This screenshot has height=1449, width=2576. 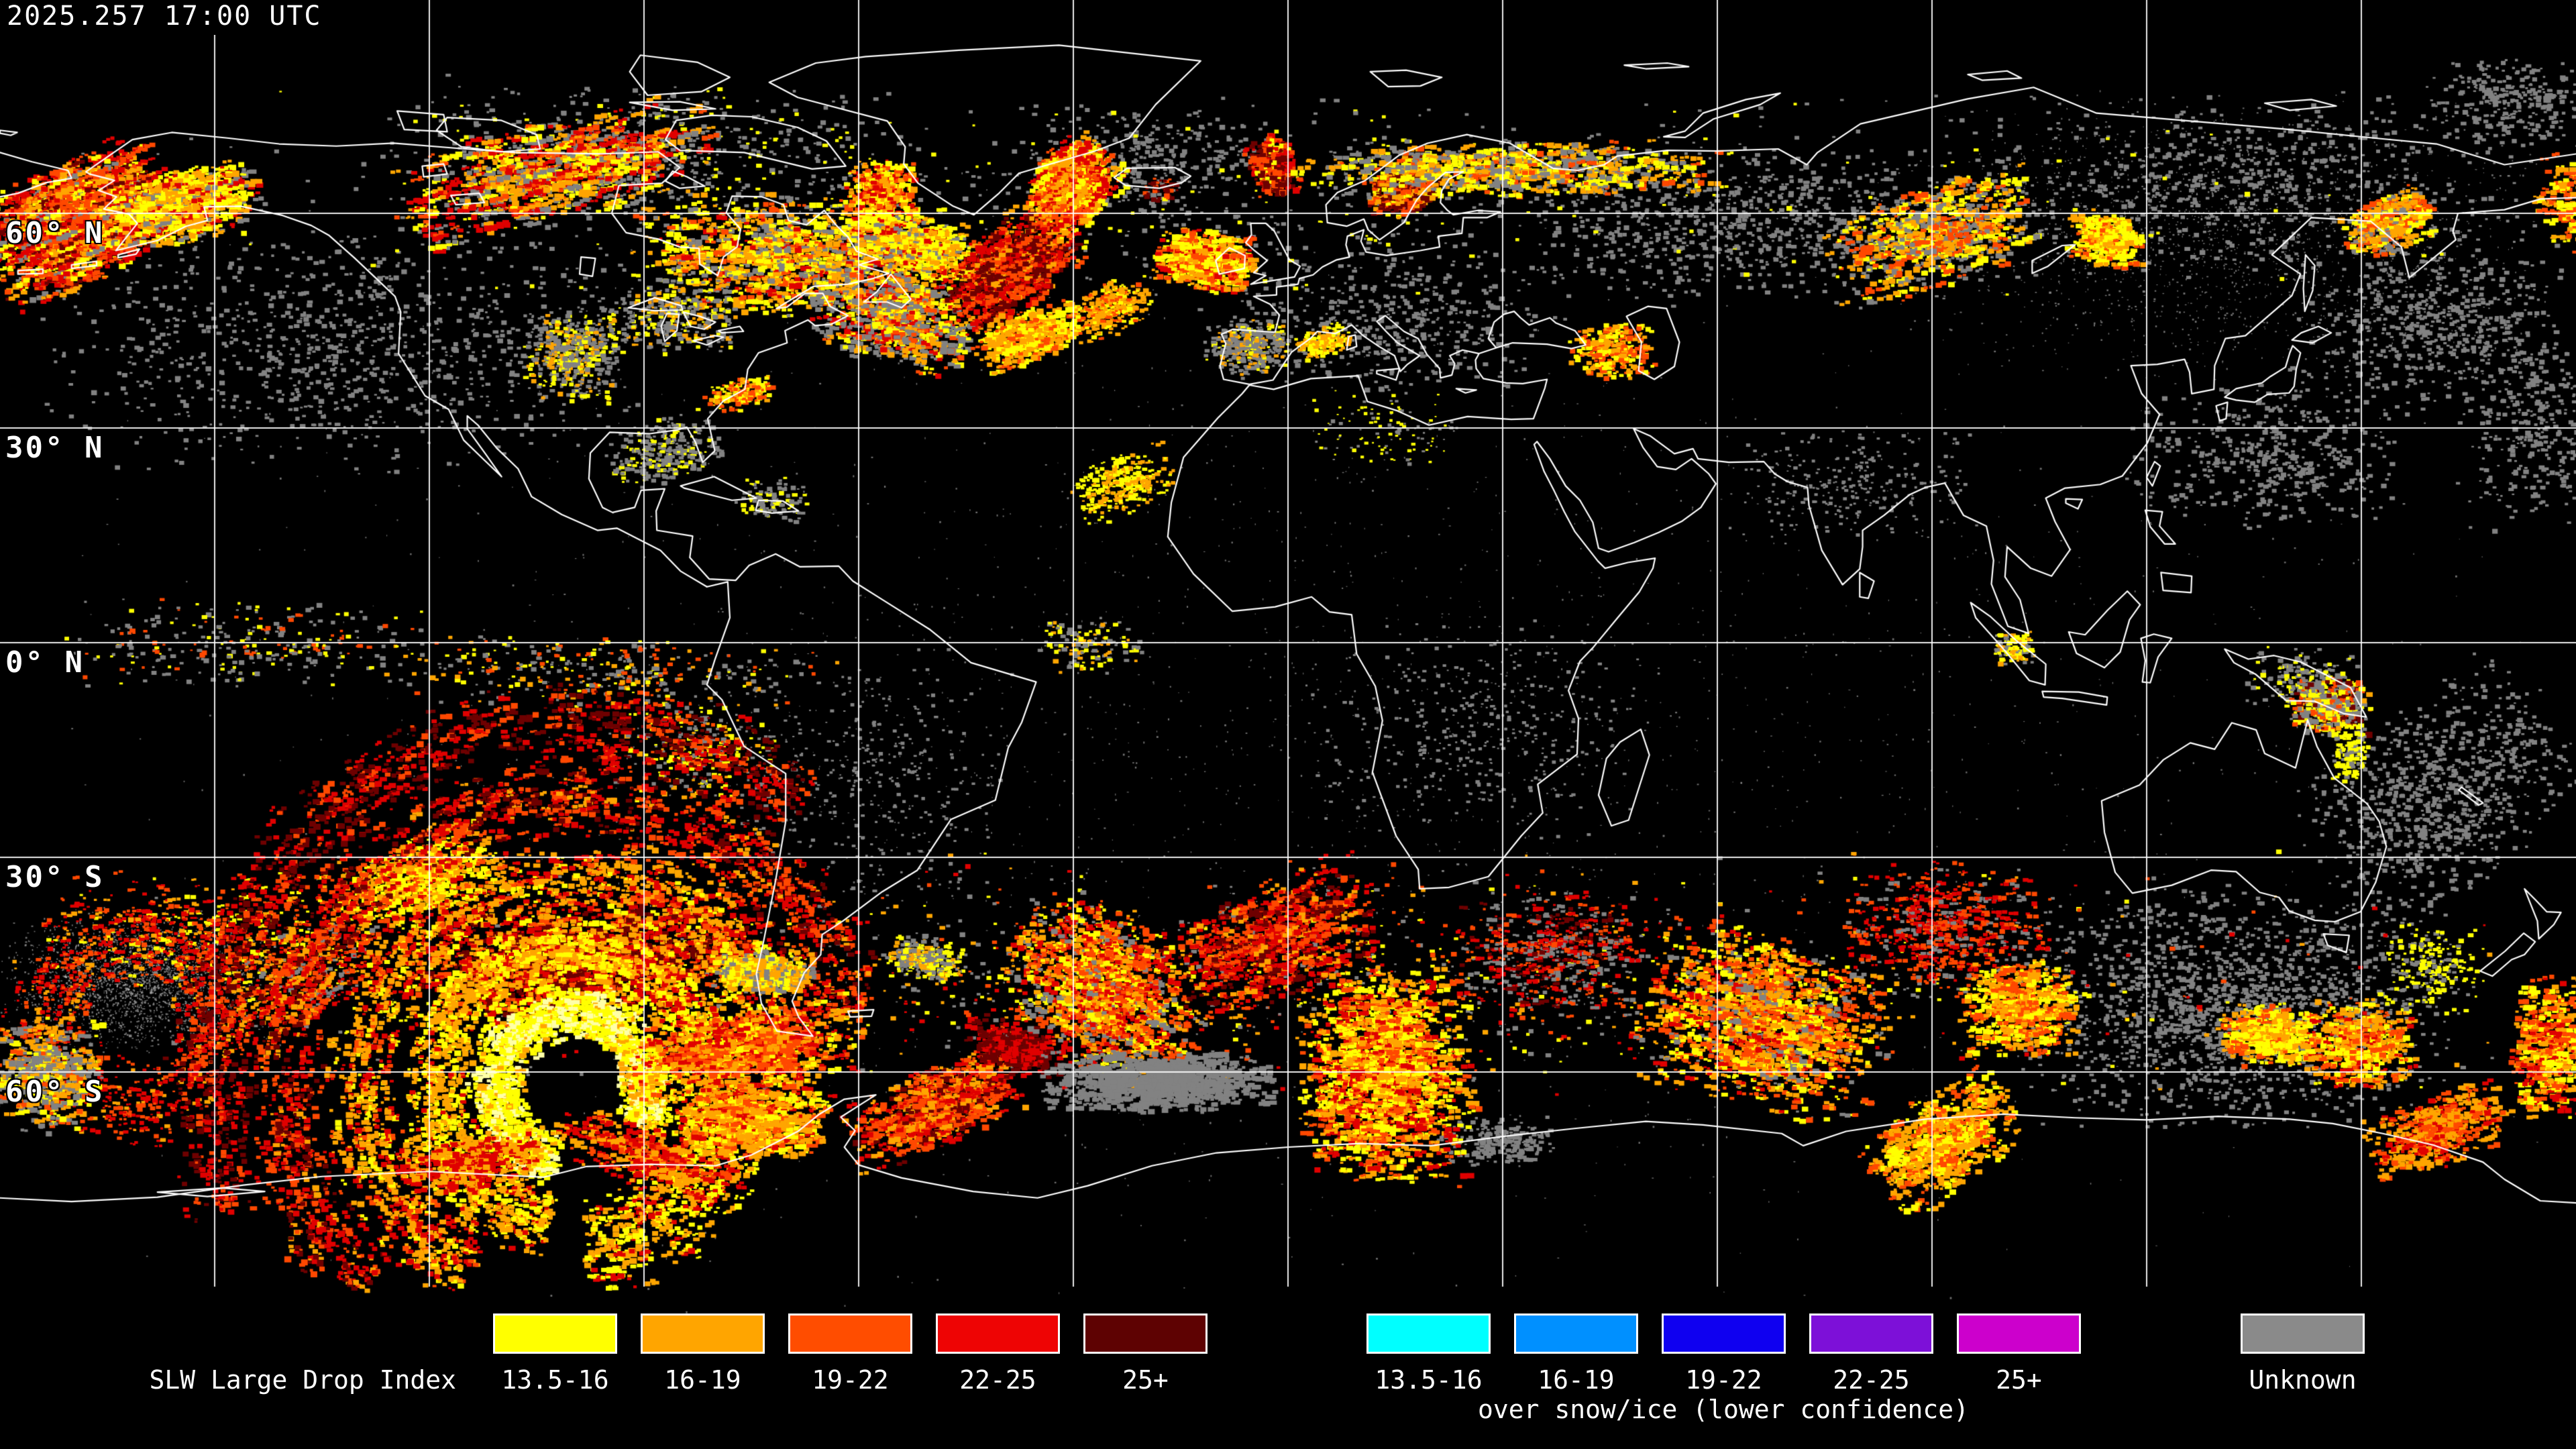 What do you see at coordinates (2019, 1380) in the screenshot?
I see `legend-snow-swatch-label: 25+` at bounding box center [2019, 1380].